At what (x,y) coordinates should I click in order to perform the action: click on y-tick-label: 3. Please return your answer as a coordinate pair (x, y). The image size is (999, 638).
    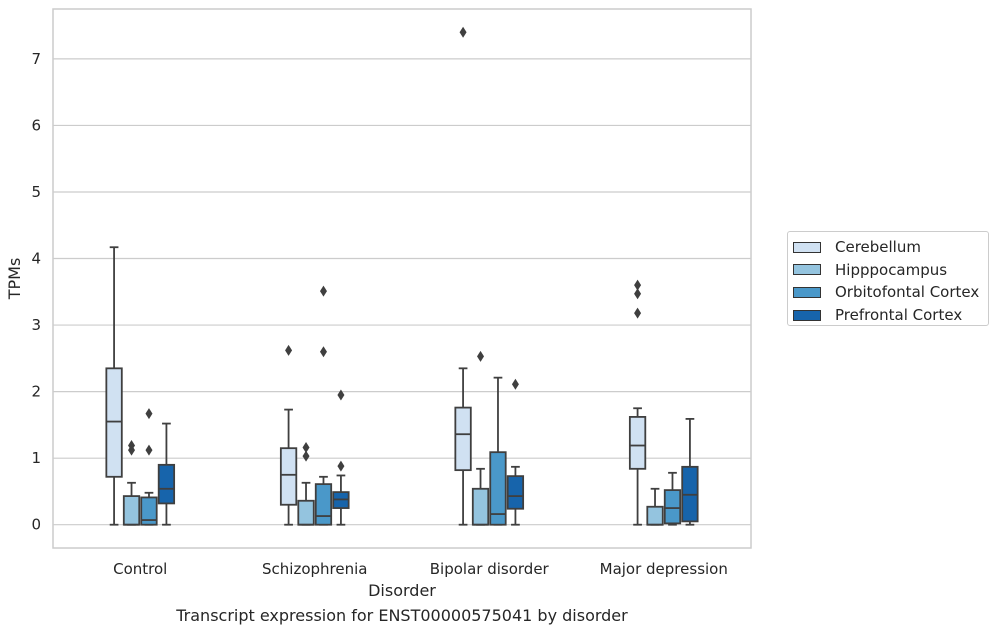
    Looking at the image, I should click on (36, 325).